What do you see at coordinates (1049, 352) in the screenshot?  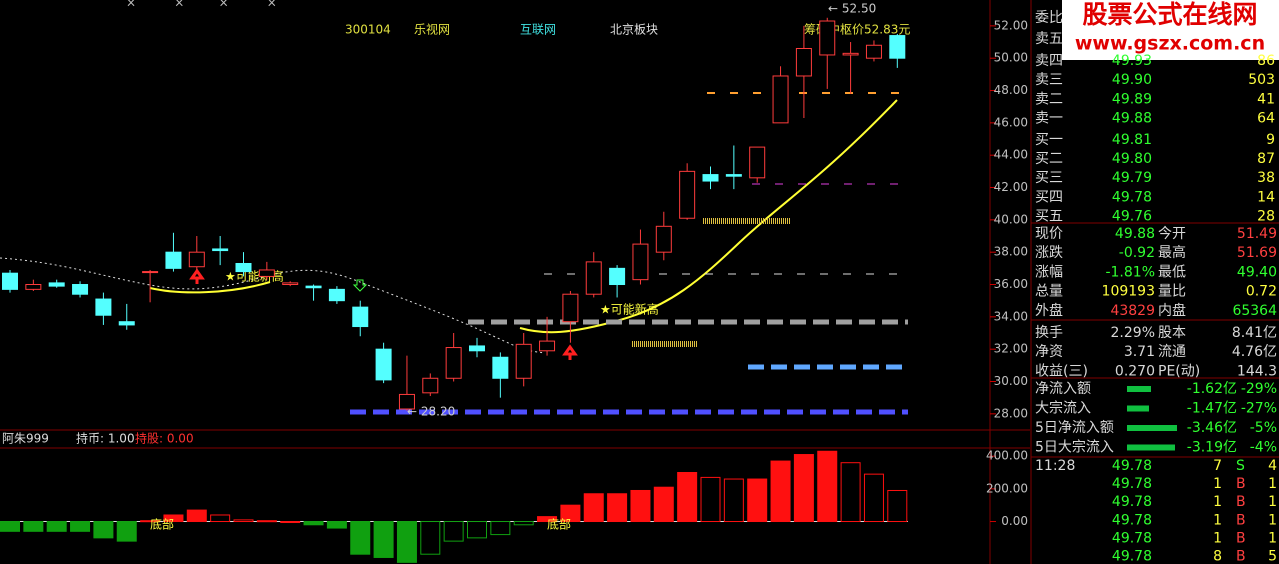 I see `panel-text: 净资` at bounding box center [1049, 352].